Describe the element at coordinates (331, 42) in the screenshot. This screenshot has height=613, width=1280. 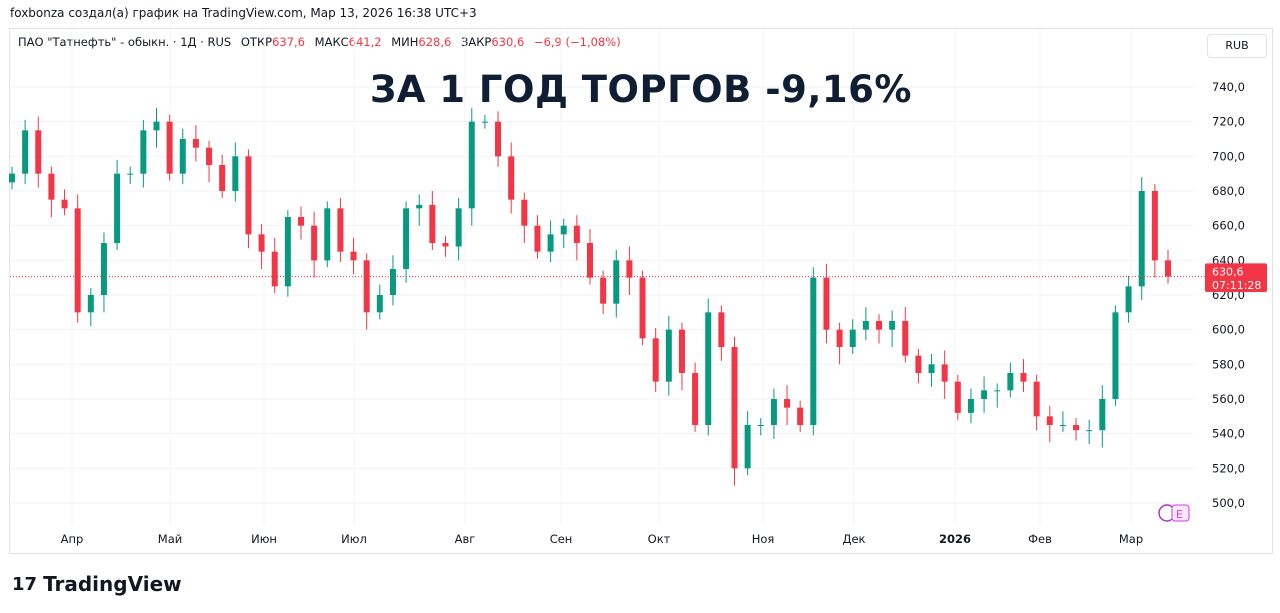
I see `high-label: МАКС` at that location.